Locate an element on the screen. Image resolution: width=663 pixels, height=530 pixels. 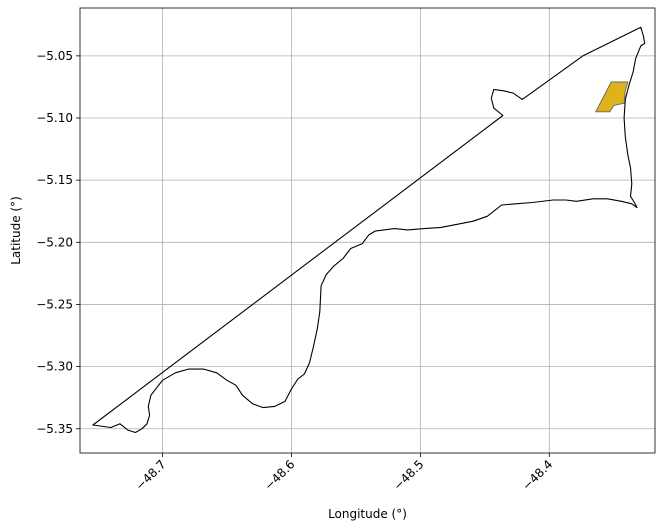
y-tick-label: −5.30 is located at coordinates (54, 367).